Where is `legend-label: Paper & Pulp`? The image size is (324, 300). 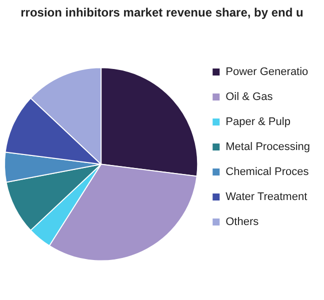 legend-label: Paper & Pulp is located at coordinates (258, 122).